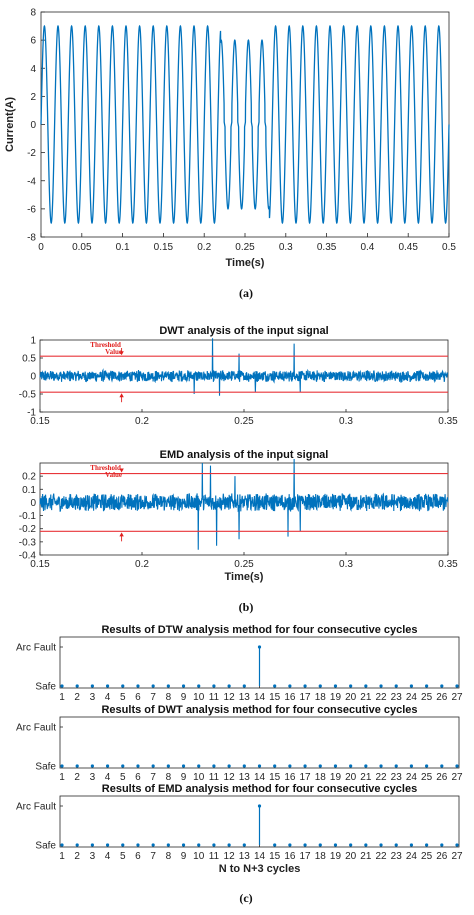  What do you see at coordinates (346, 564) in the screenshot?
I see `panel-b2-xtick-label: 0.3` at bounding box center [346, 564].